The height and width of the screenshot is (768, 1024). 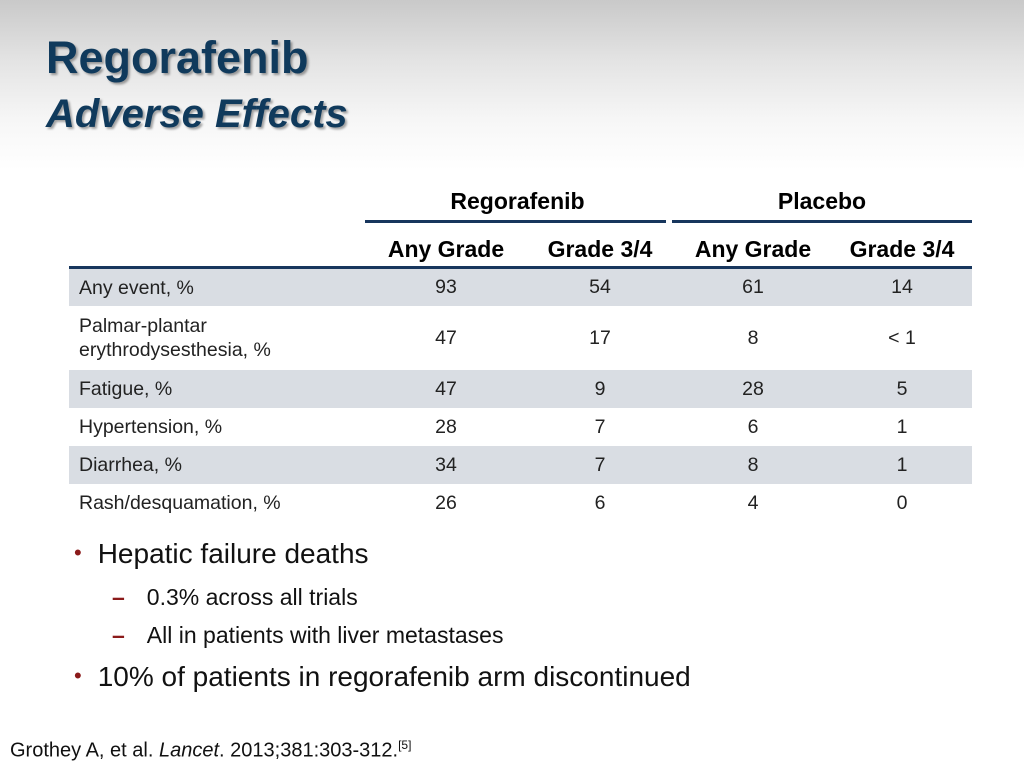 What do you see at coordinates (600, 337) in the screenshot?
I see `table-cell: 17` at bounding box center [600, 337].